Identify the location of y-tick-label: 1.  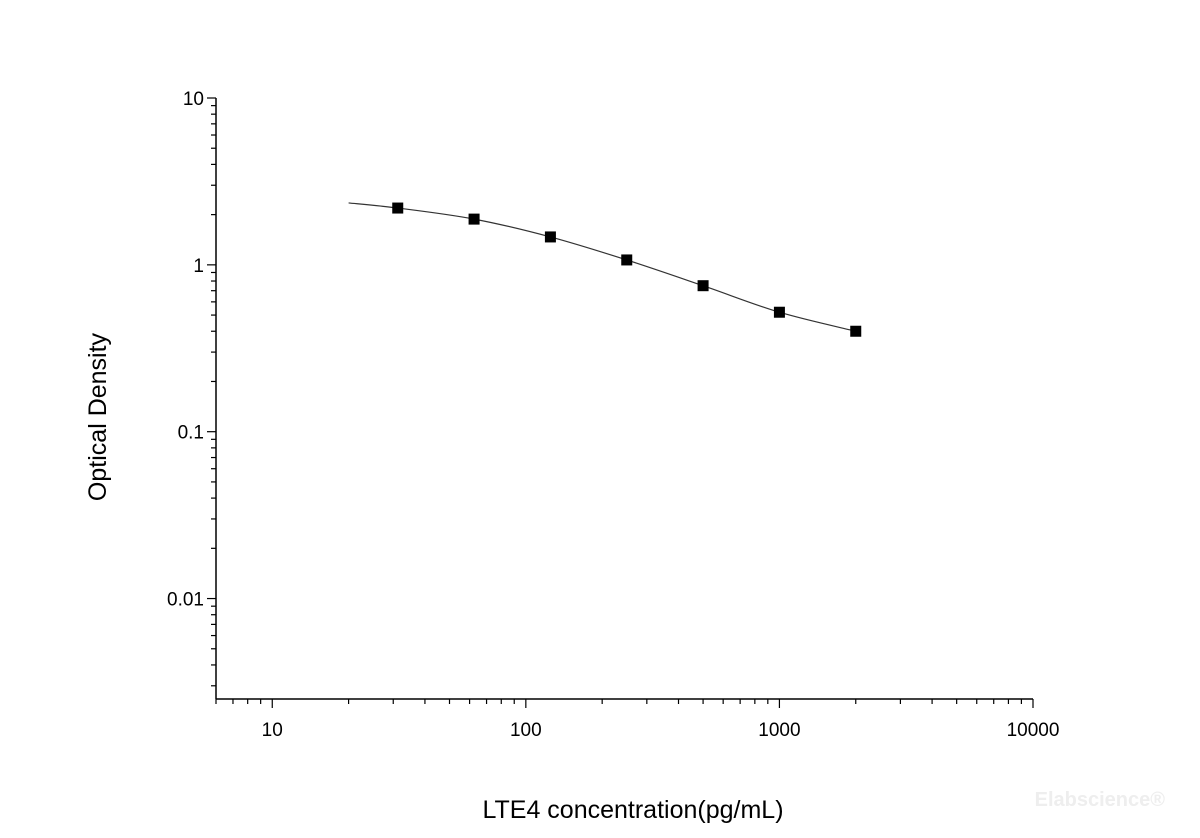
(198, 266).